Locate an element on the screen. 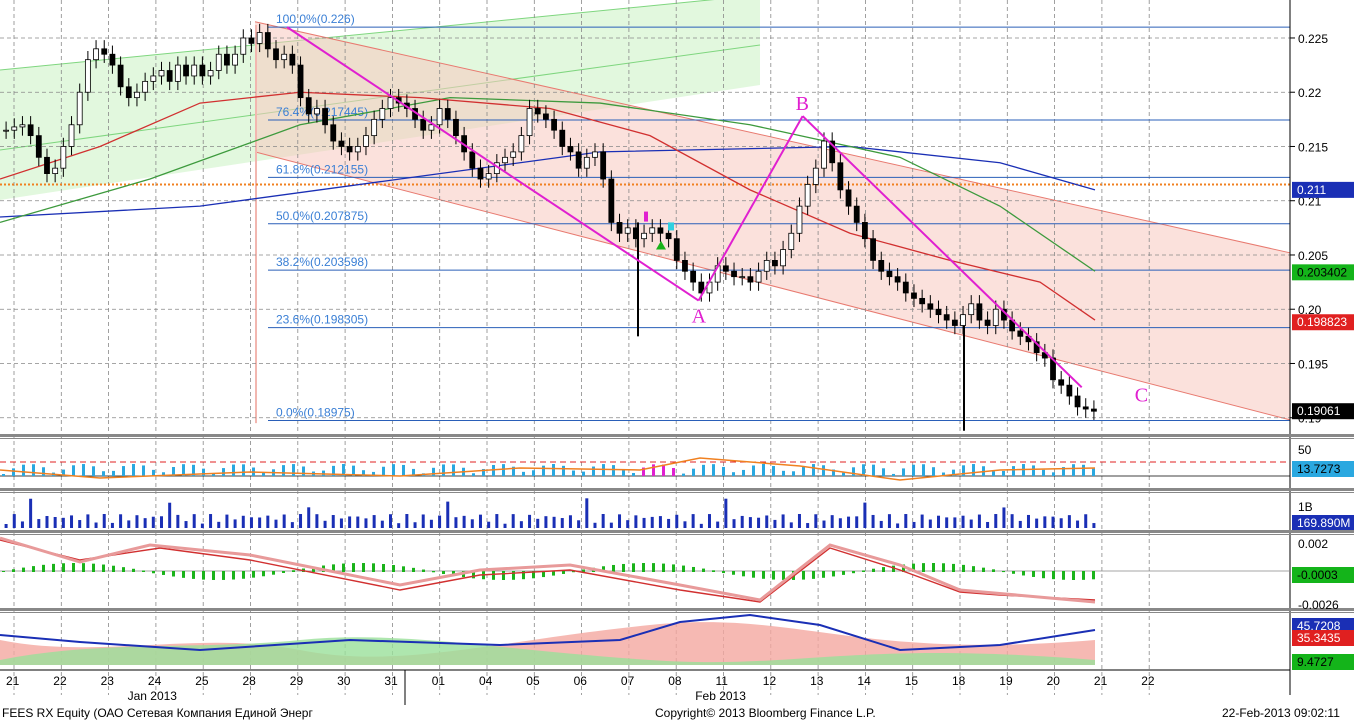 Image resolution: width=1354 pixels, height=723 pixels. fib-label: 76.4%(0.217445) is located at coordinates (322, 112).